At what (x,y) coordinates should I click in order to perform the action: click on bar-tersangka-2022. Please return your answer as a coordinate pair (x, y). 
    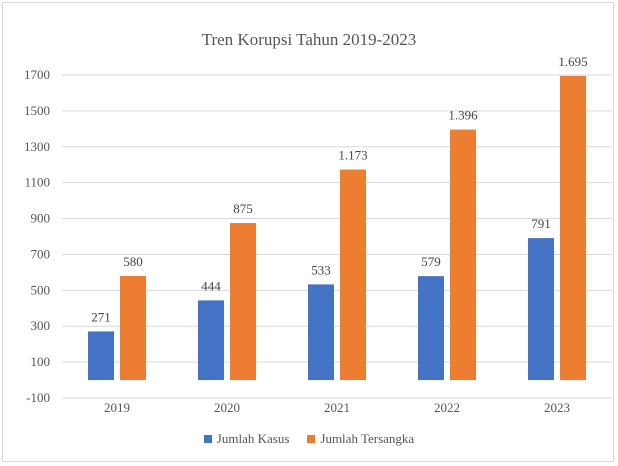
    Looking at the image, I should click on (463, 255).